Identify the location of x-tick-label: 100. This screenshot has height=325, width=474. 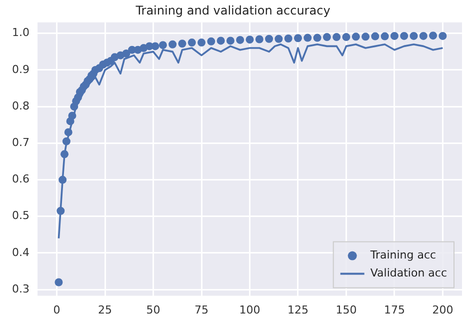
(249, 309).